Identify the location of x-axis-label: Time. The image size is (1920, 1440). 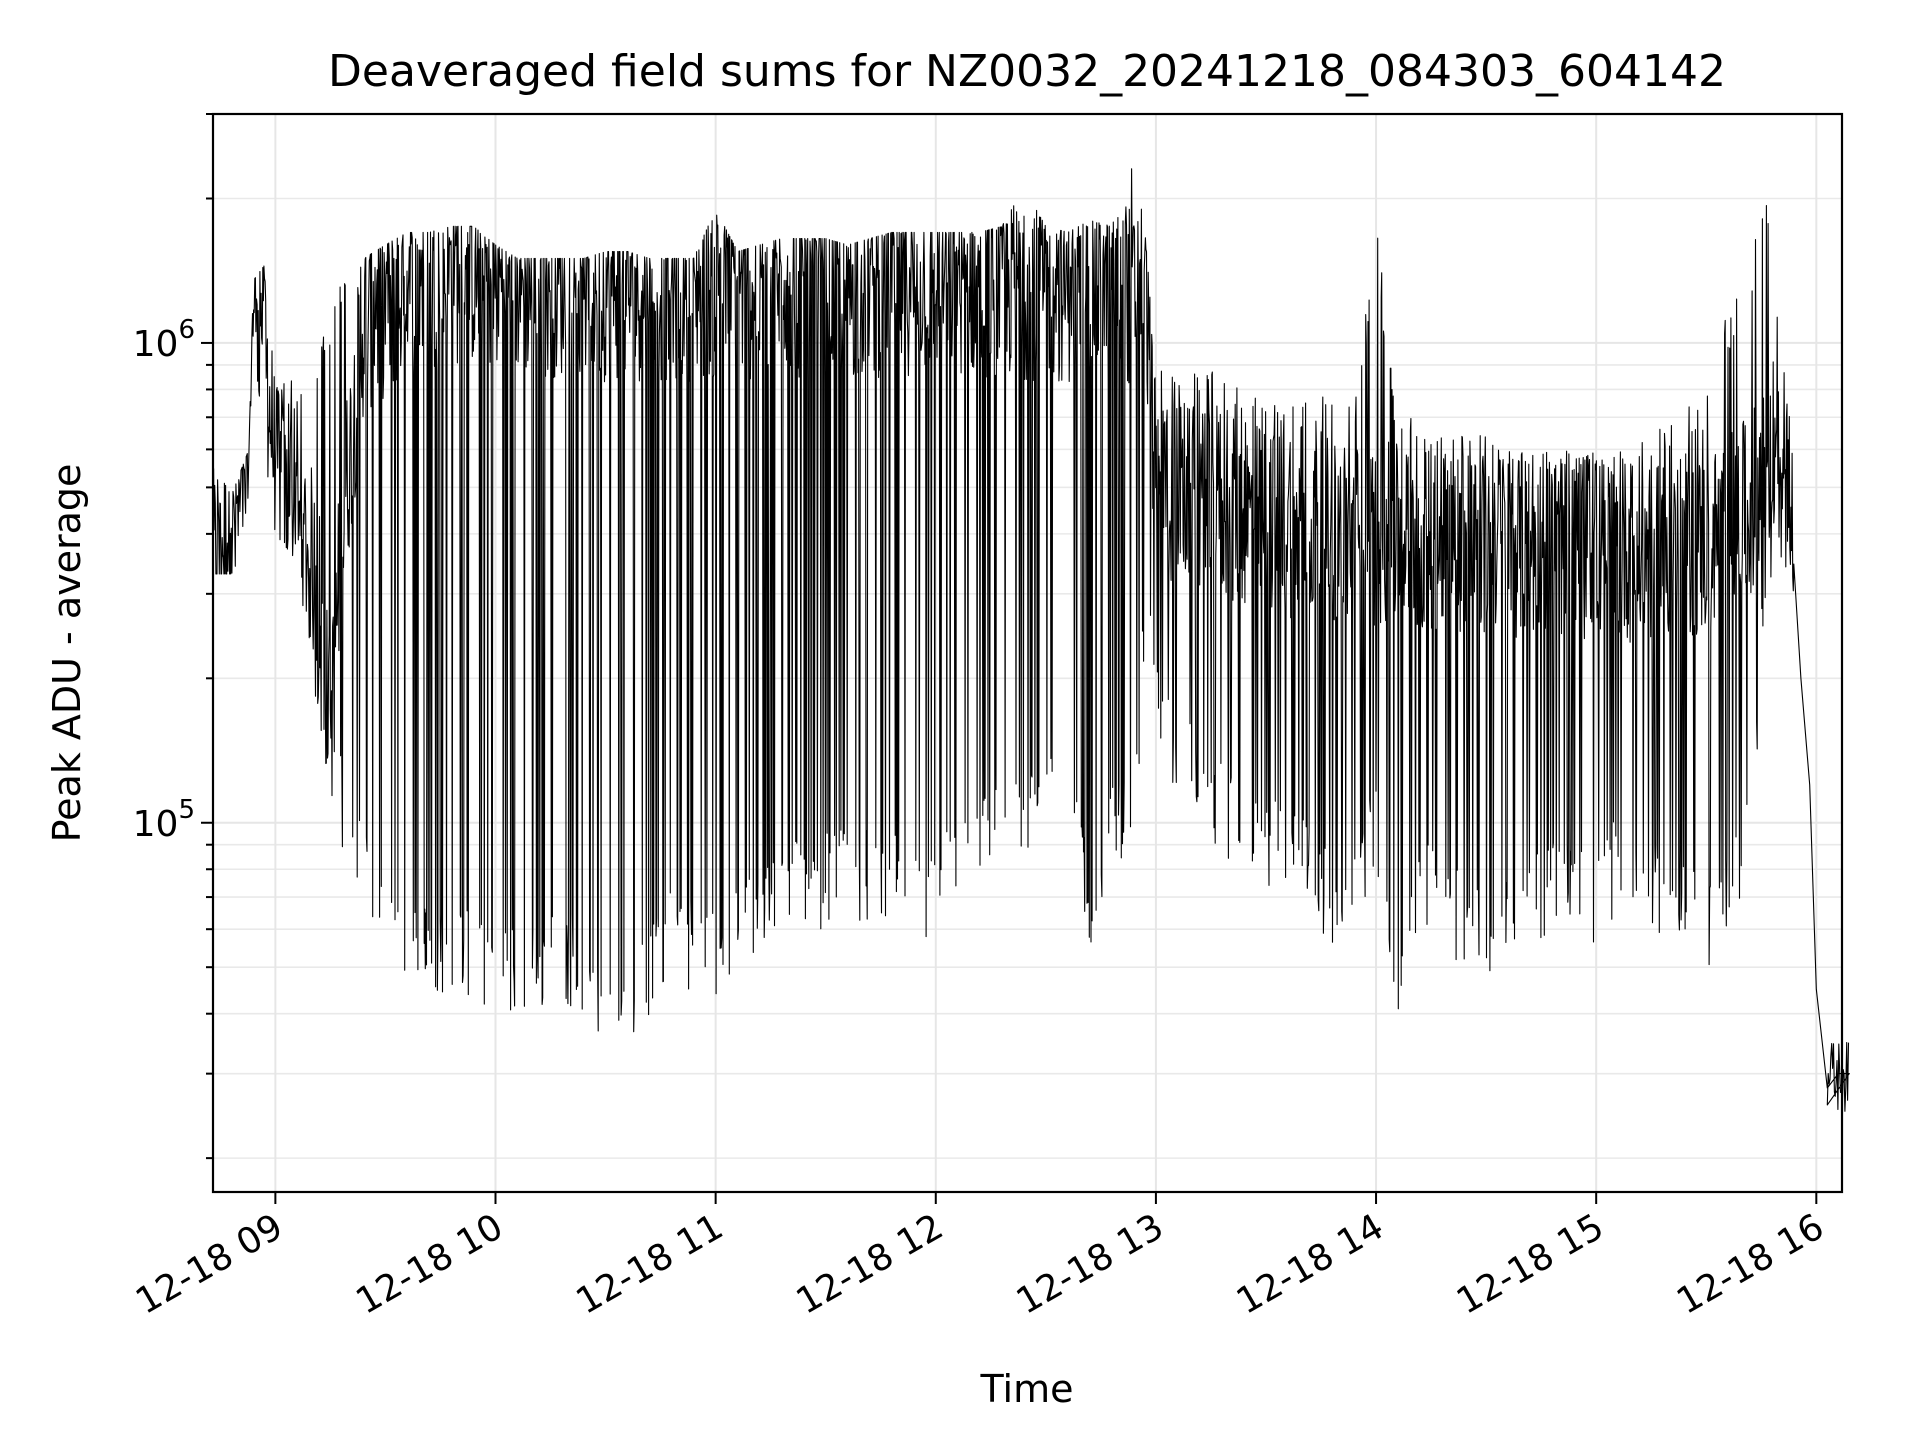
(1027, 1389).